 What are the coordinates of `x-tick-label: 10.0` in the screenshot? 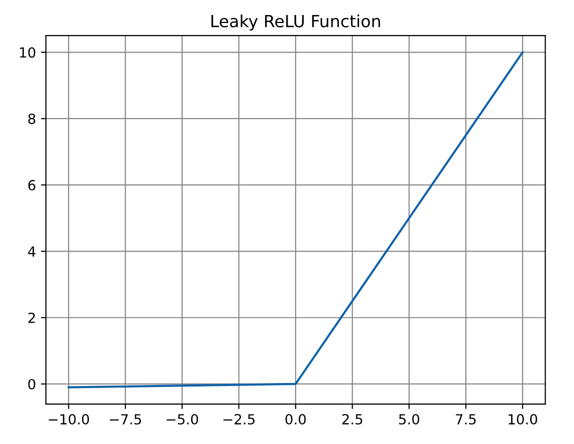 It's located at (523, 419).